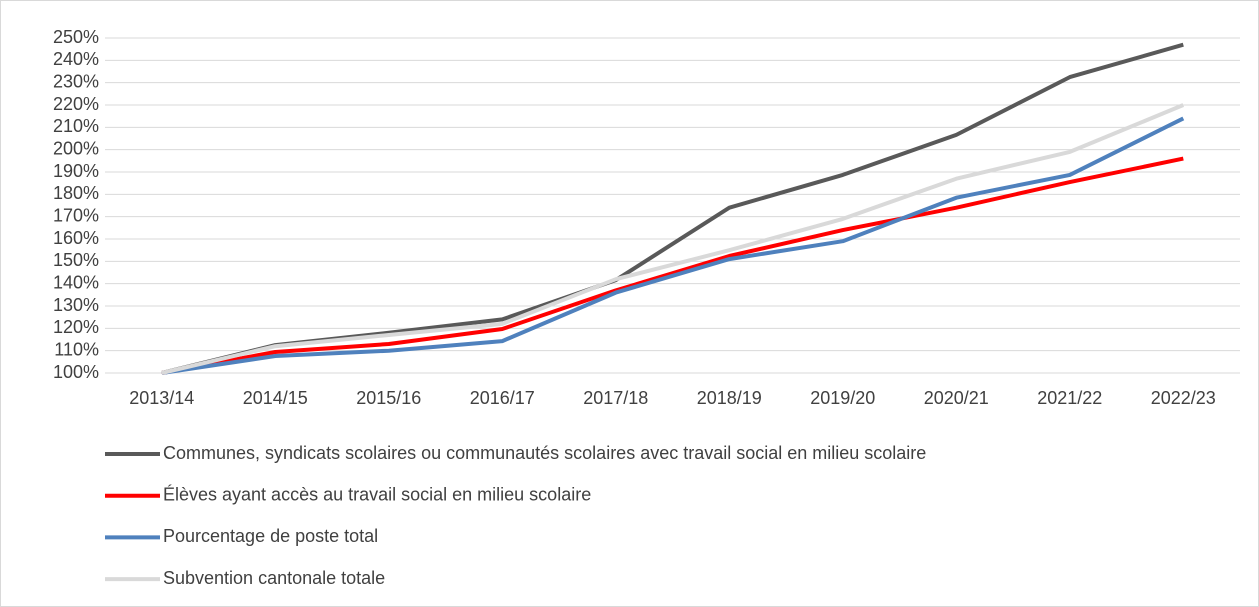 This screenshot has height=607, width=1259. What do you see at coordinates (270, 536) in the screenshot?
I see `legend-label: Pourcentage de poste total` at bounding box center [270, 536].